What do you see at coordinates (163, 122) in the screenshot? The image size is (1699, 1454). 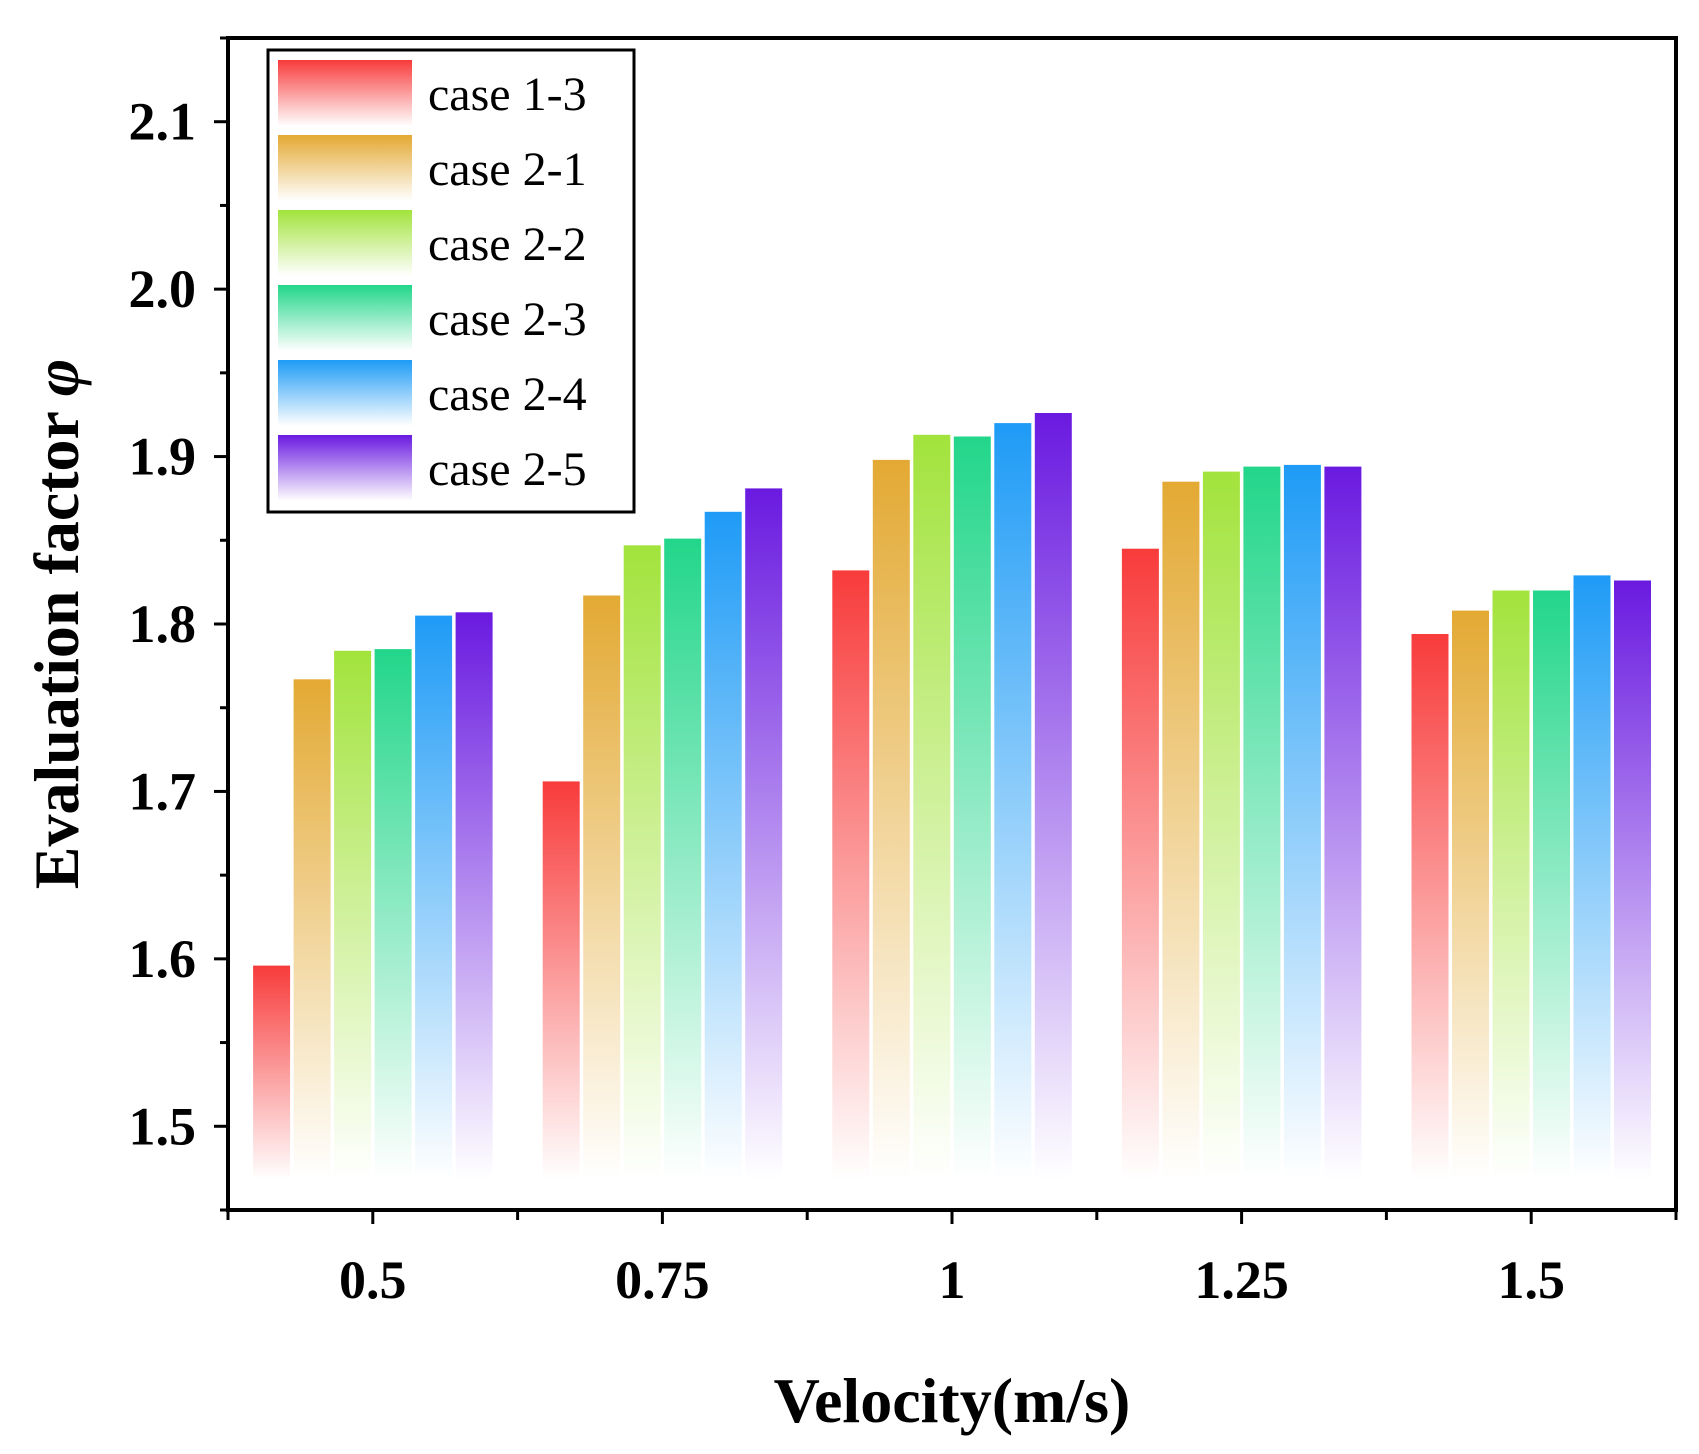 I see `y-tick-label: 2.1` at bounding box center [163, 122].